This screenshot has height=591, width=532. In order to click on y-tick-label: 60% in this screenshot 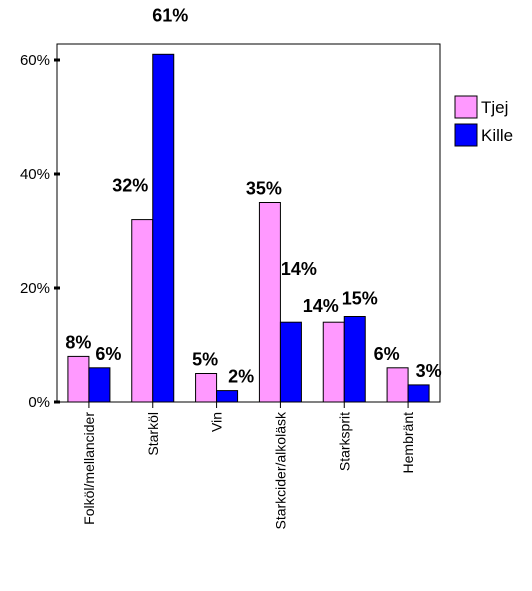, I will do `click(35, 60)`.